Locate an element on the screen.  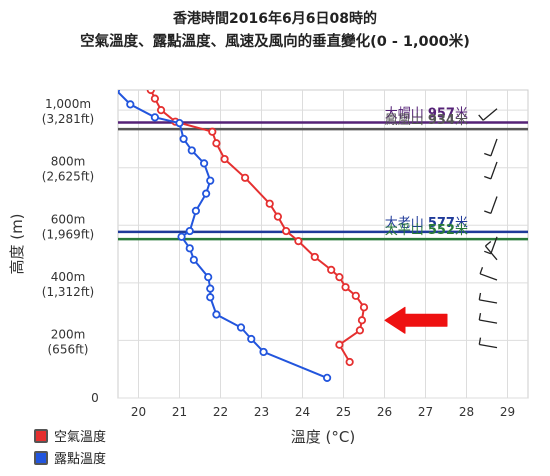
y-tick-sublabel: (3,281ft) is located at coordinates (68, 119).